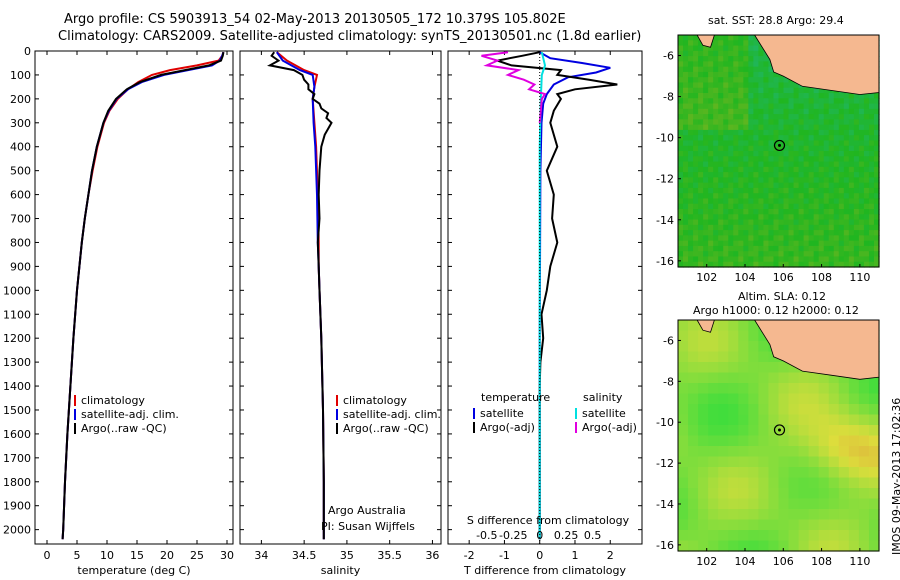 Image resolution: width=900 pixels, height=580 pixels. I want to click on depth-tick-label: 1800, so click(17, 482).